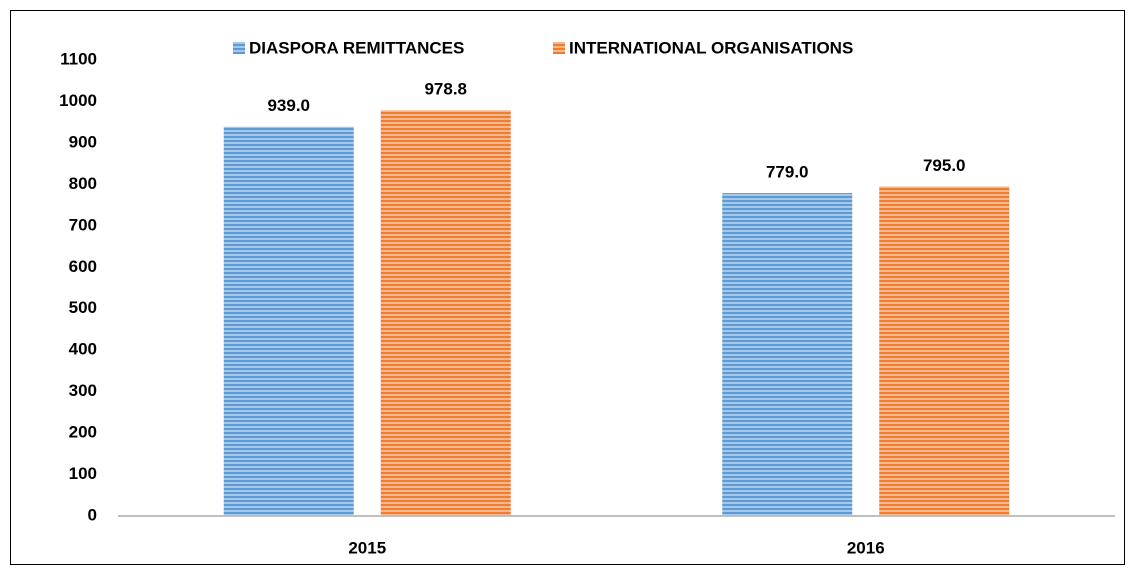 The height and width of the screenshot is (572, 1132). What do you see at coordinates (83, 432) in the screenshot?
I see `y-tick-label: 200` at bounding box center [83, 432].